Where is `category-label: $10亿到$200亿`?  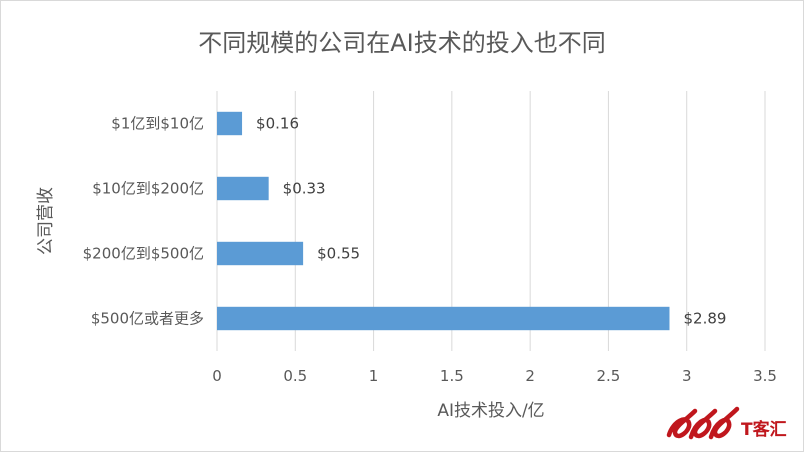
category-label: $10亿到$200亿 is located at coordinates (148, 189).